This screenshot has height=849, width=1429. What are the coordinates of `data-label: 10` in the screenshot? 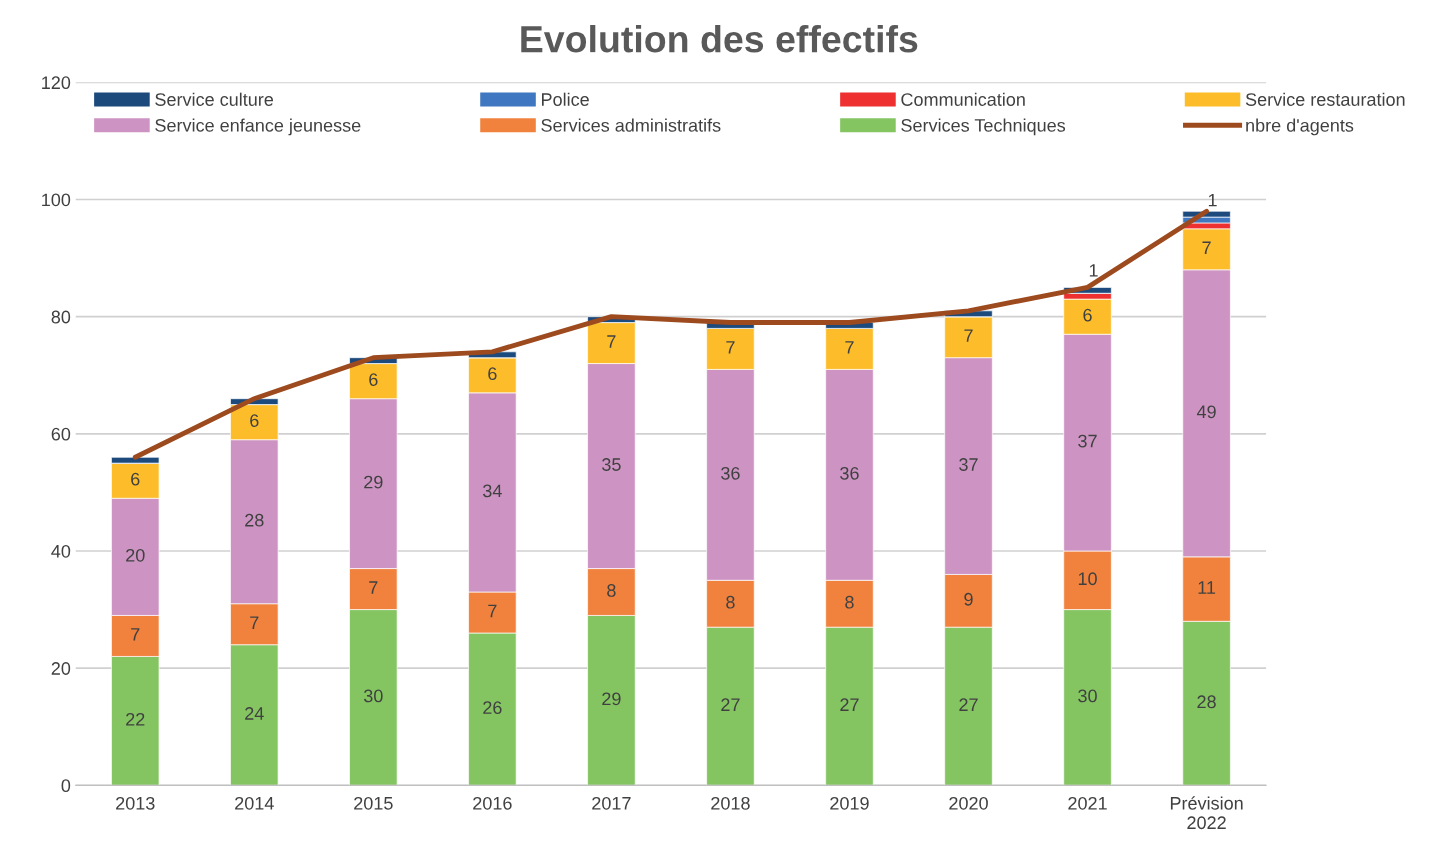 It's located at (1087, 579).